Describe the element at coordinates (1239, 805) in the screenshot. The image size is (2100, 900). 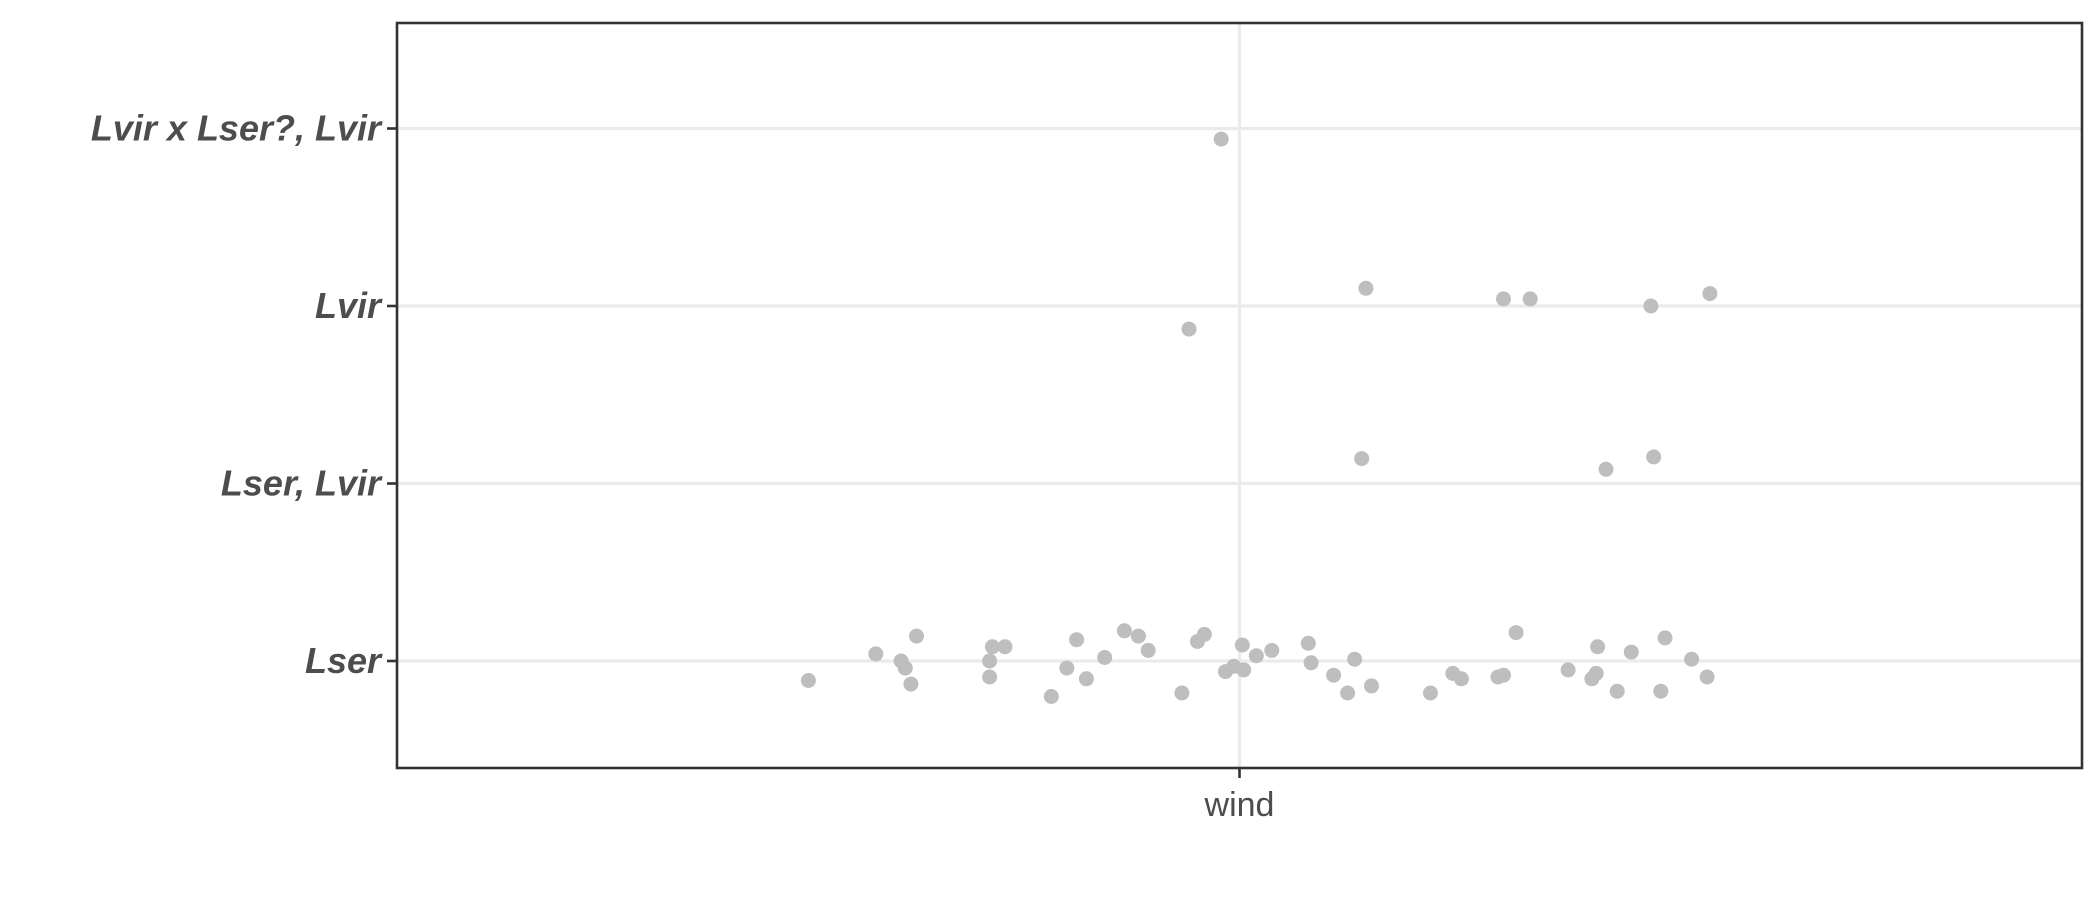
I see `x-tick-label: wind` at that location.